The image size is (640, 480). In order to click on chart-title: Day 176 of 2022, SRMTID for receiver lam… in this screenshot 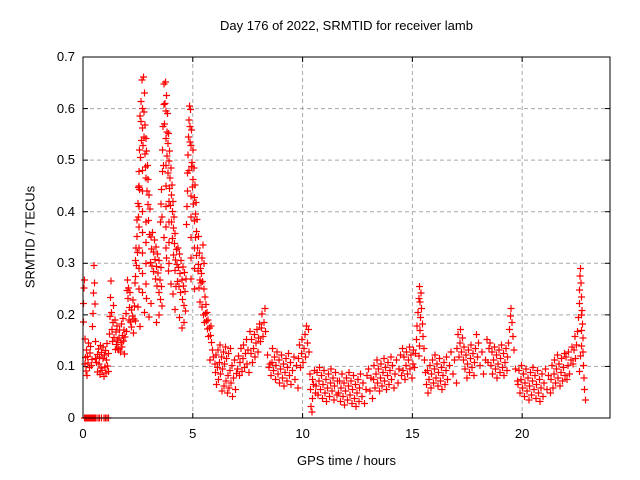, I will do `click(346, 25)`.